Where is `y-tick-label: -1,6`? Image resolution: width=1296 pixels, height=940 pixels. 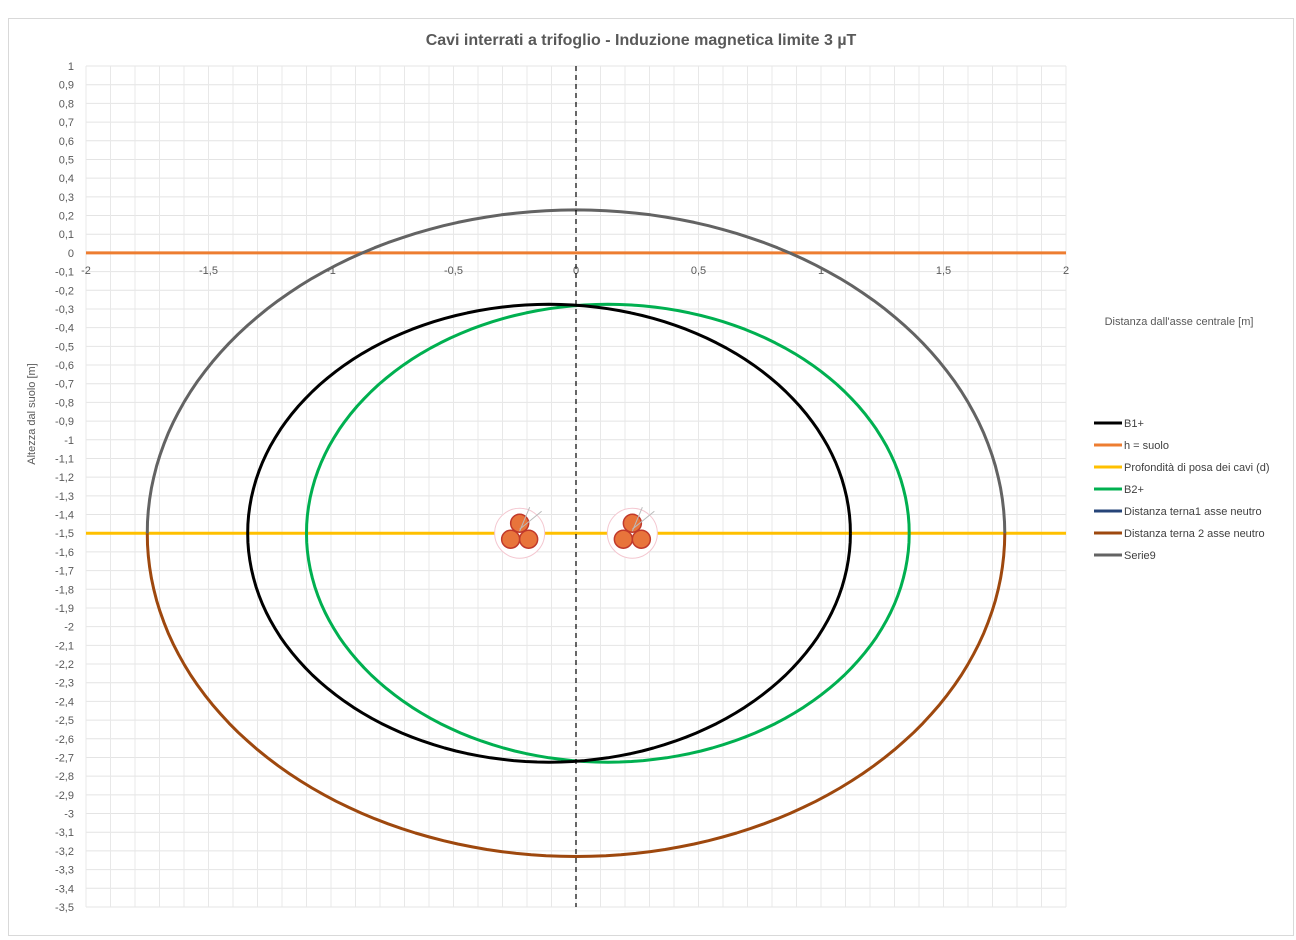
y-tick-label: -1,6 is located at coordinates (64, 553).